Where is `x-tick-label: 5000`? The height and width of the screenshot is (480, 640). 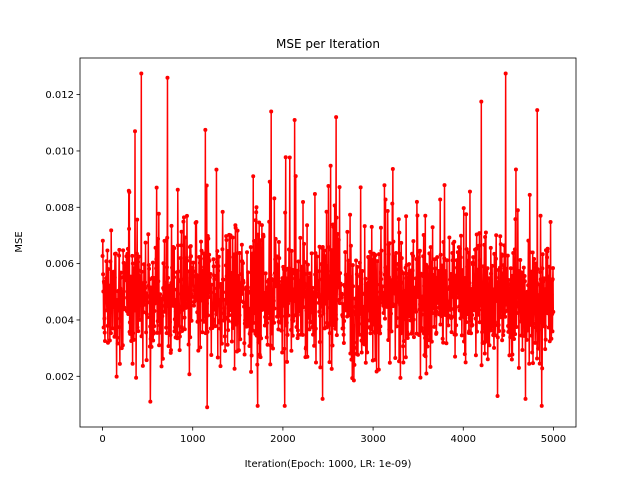 x-tick-label: 5000 is located at coordinates (553, 439).